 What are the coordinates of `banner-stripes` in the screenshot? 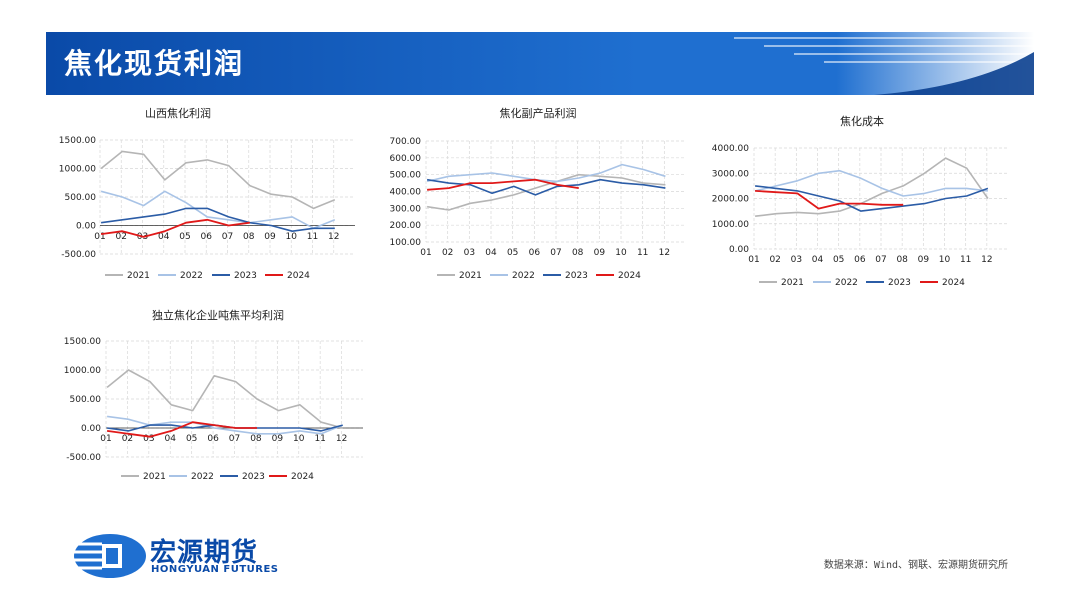 It's located at (884, 66).